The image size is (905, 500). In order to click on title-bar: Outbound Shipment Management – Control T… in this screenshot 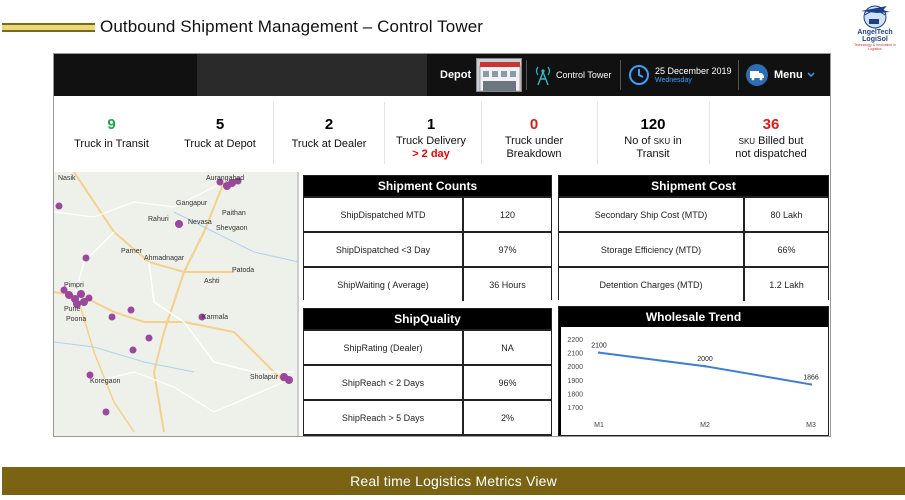, I will do `click(241, 27)`.